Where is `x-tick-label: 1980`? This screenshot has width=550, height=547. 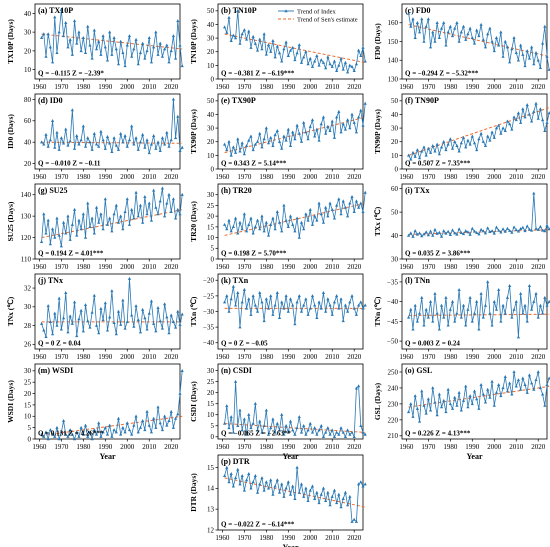 x-tick-label: 1980 is located at coordinates (266, 538).